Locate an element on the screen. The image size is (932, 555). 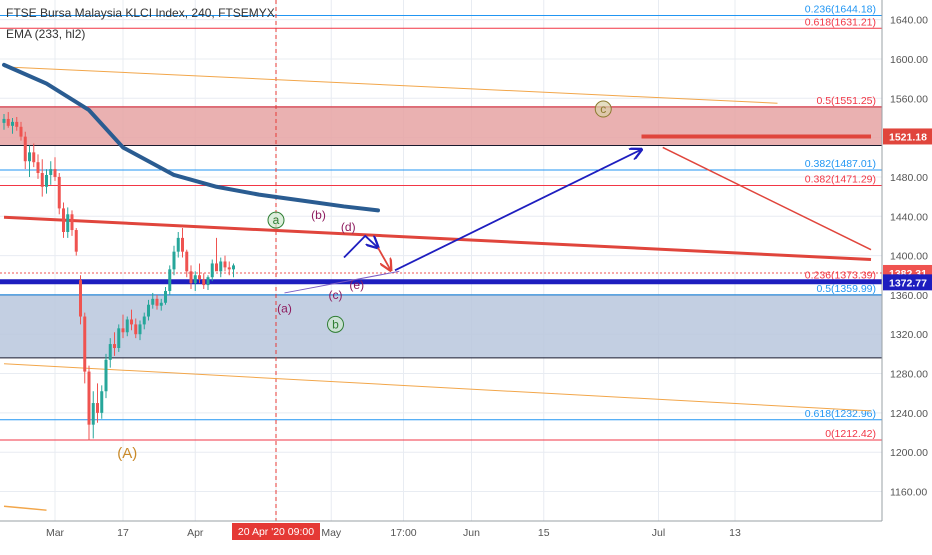
x-tick-label: Mar is located at coordinates (55, 533).